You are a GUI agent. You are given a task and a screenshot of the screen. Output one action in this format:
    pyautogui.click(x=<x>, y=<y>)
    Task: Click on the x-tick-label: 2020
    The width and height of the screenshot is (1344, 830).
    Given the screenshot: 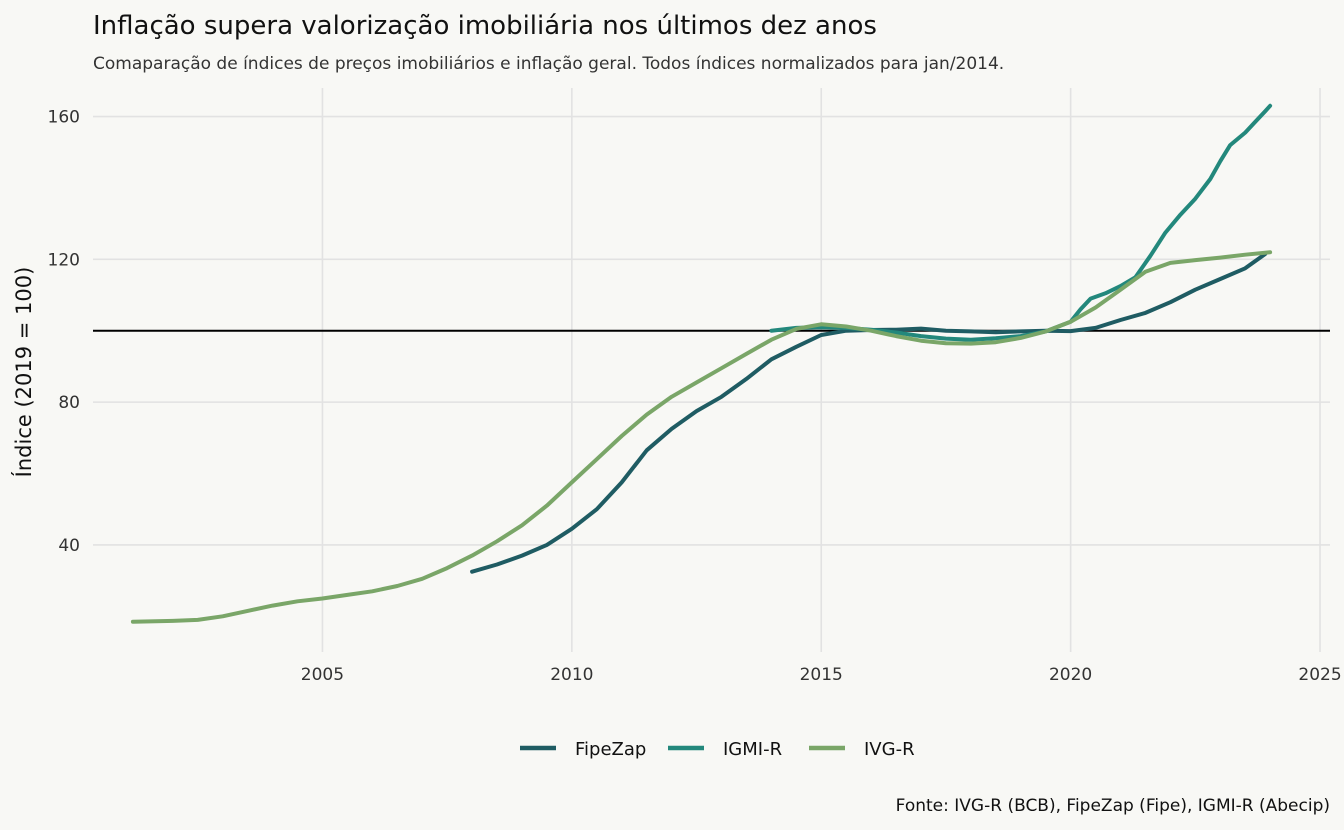 What is the action you would take?
    pyautogui.click(x=1070, y=675)
    